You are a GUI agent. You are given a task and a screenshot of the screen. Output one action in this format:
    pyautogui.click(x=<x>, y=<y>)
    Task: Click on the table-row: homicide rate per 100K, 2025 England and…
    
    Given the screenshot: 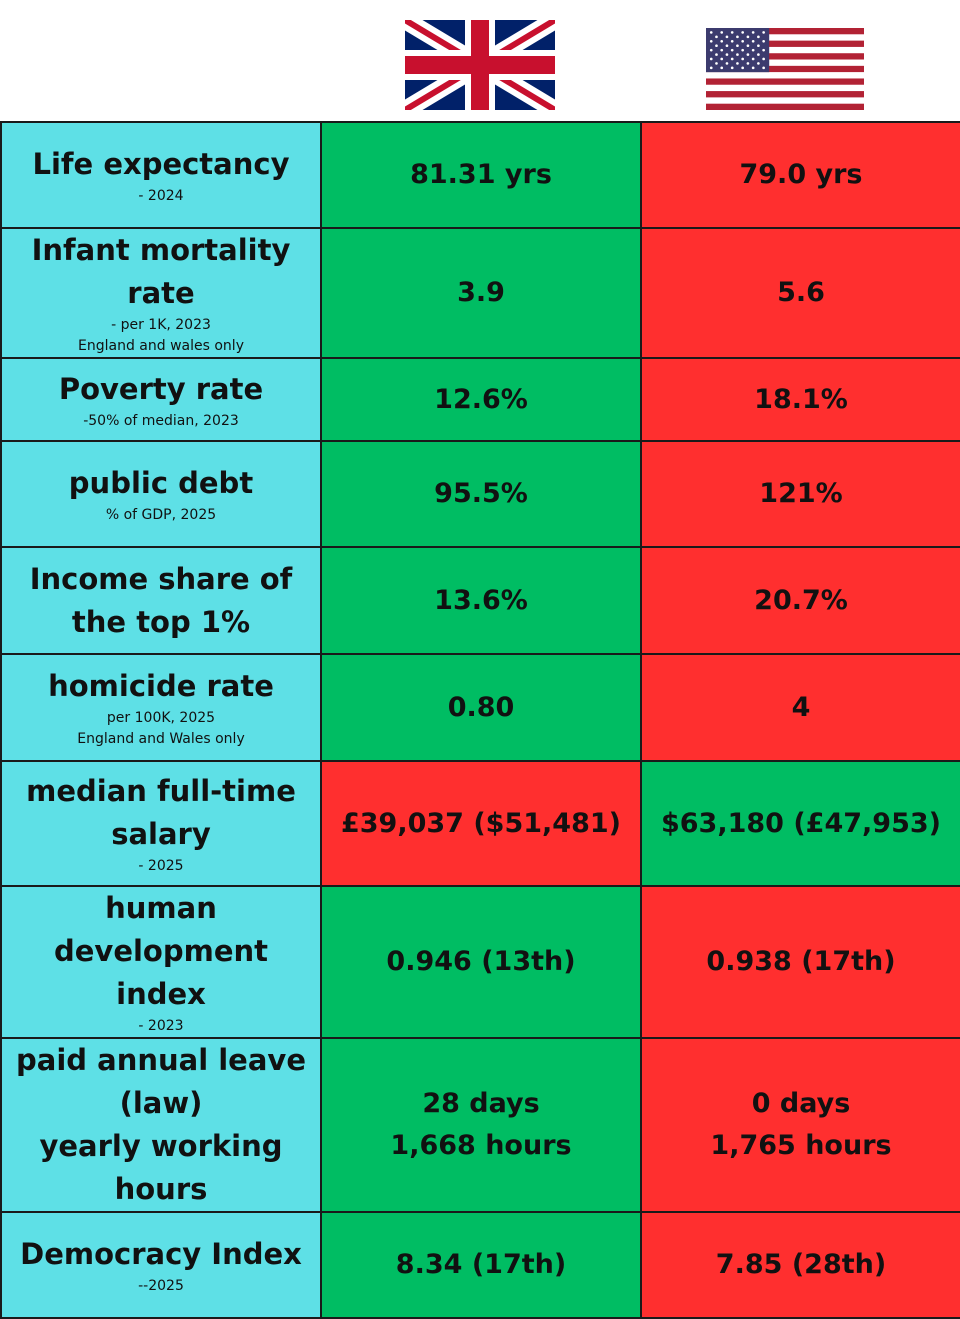 What is the action you would take?
    pyautogui.click(x=480, y=707)
    